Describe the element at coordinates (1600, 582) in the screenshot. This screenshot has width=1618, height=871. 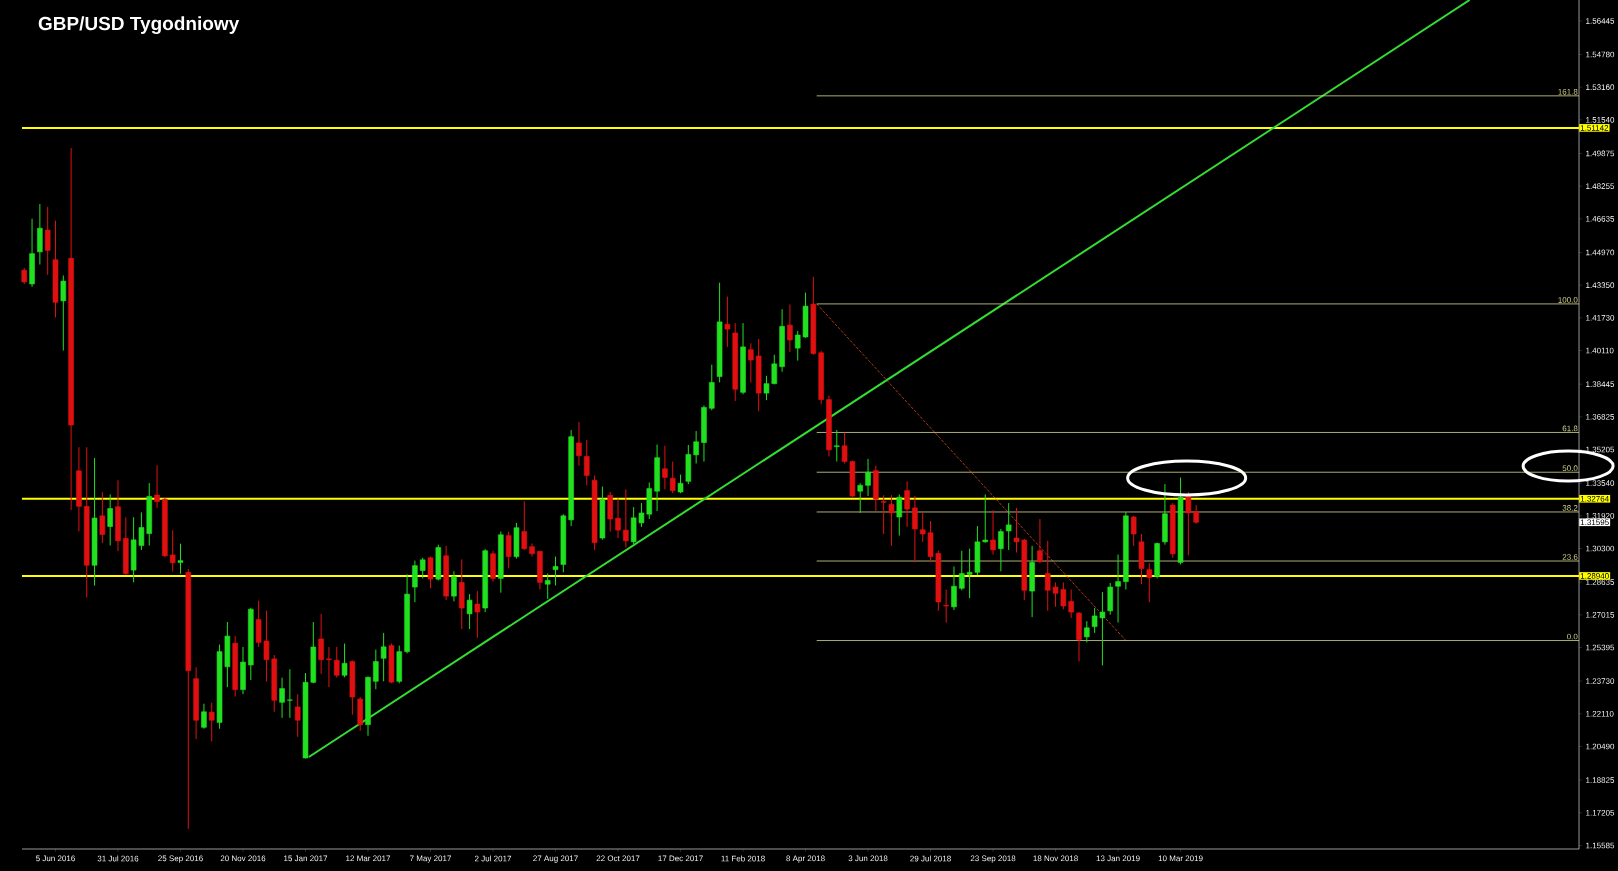
I see `y-tick-label: 1.28635` at that location.